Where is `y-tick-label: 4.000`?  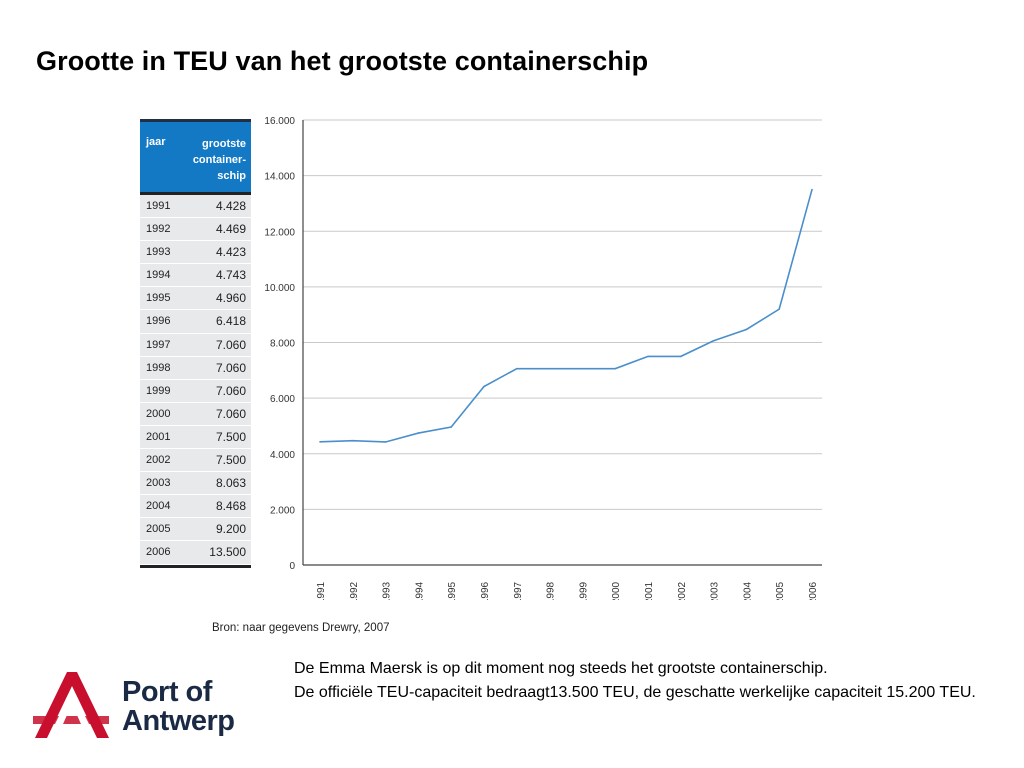 y-tick-label: 4.000 is located at coordinates (282, 455).